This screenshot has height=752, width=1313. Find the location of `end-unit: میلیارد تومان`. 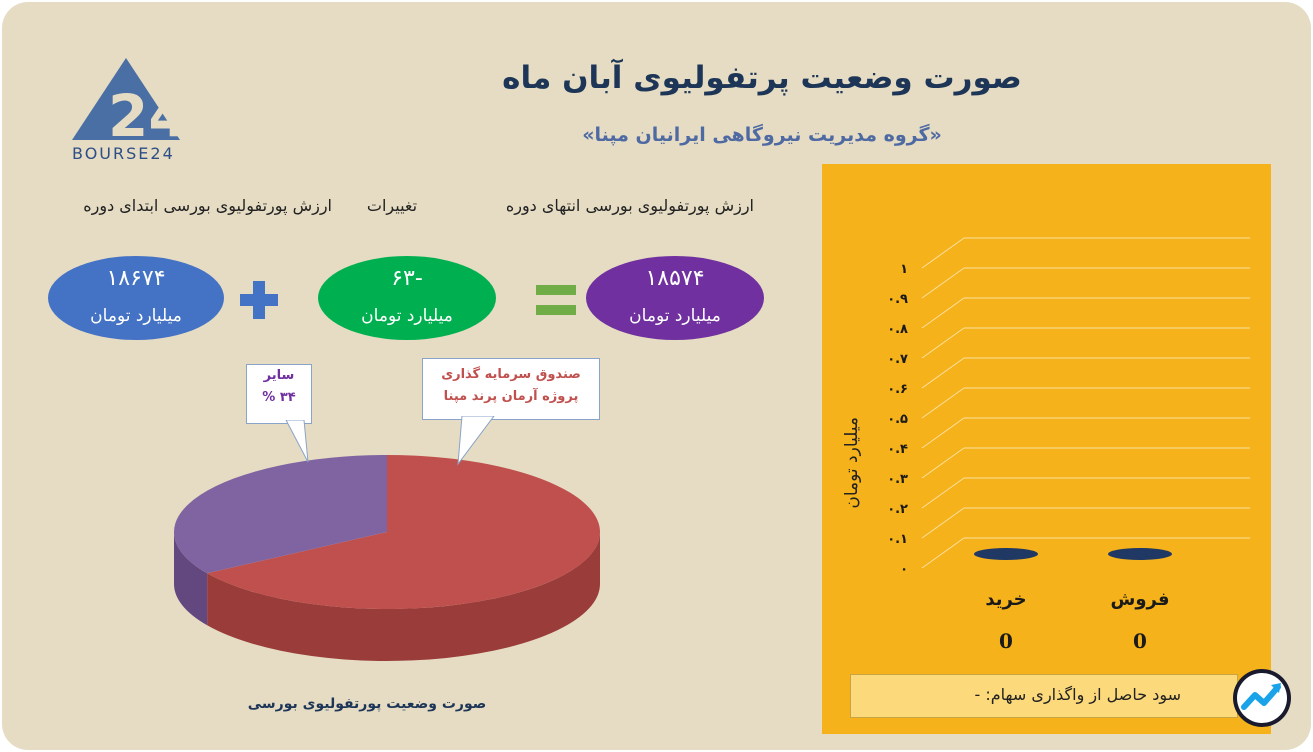

end-unit: میلیارد تومان is located at coordinates (675, 316).